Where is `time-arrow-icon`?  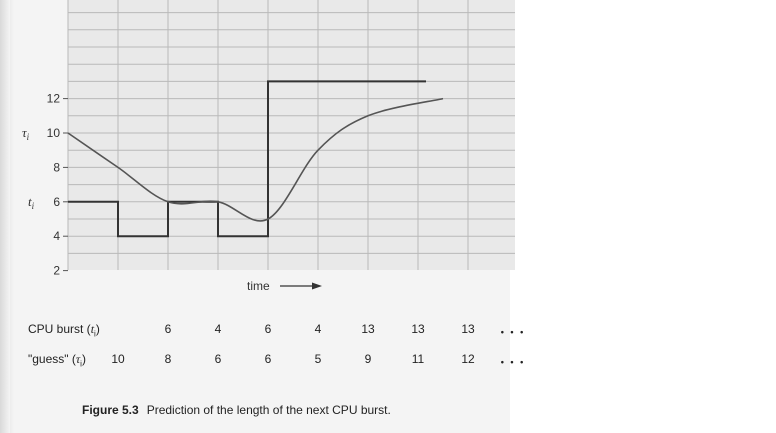
time-arrow-icon is located at coordinates (317, 286).